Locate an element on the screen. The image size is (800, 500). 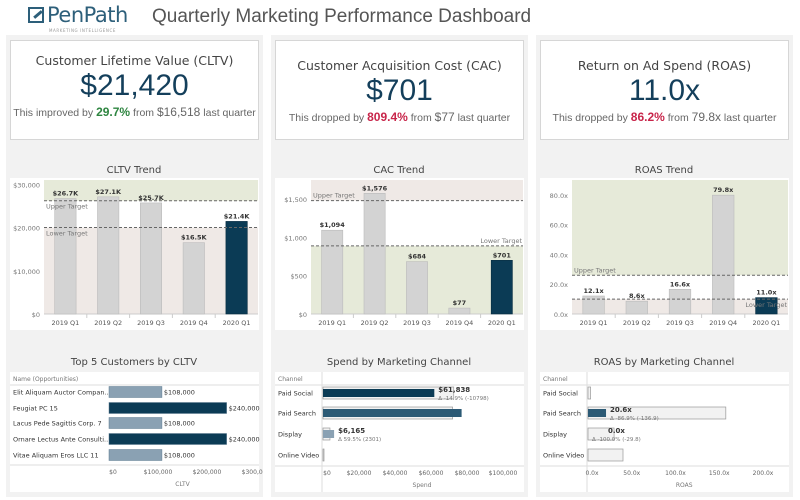
x-tick-label: 200.0x is located at coordinates (763, 473).